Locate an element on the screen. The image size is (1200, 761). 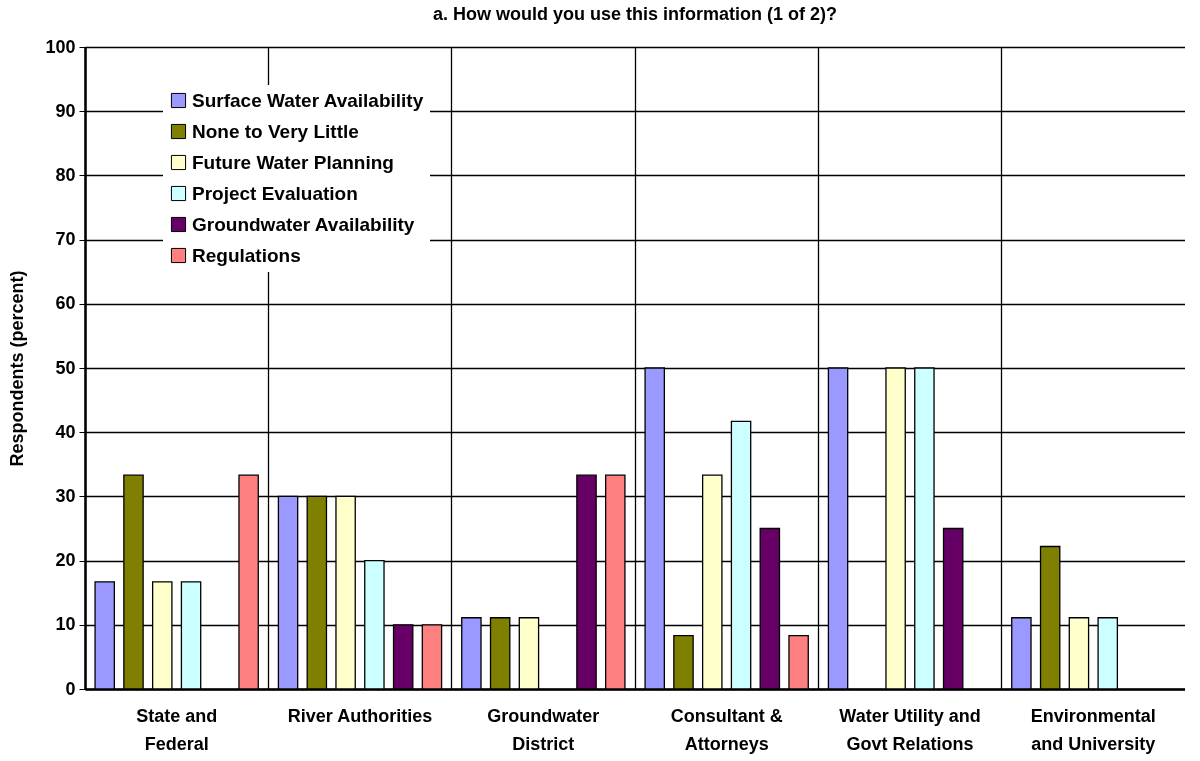
x-tick-label: Consultant & Attorneys is located at coordinates (726, 729).